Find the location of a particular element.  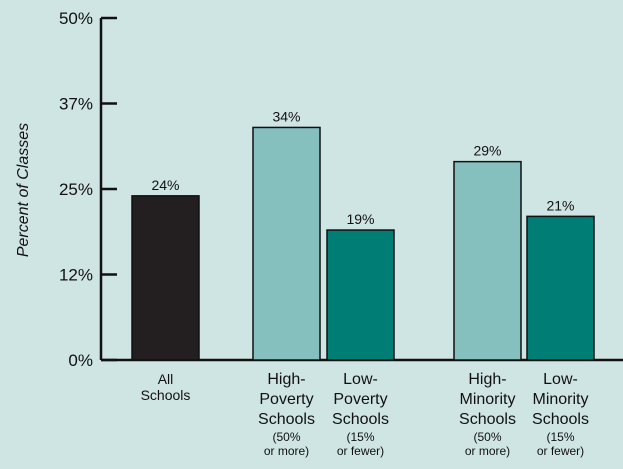

bar-value-label: 21% is located at coordinates (560, 205).